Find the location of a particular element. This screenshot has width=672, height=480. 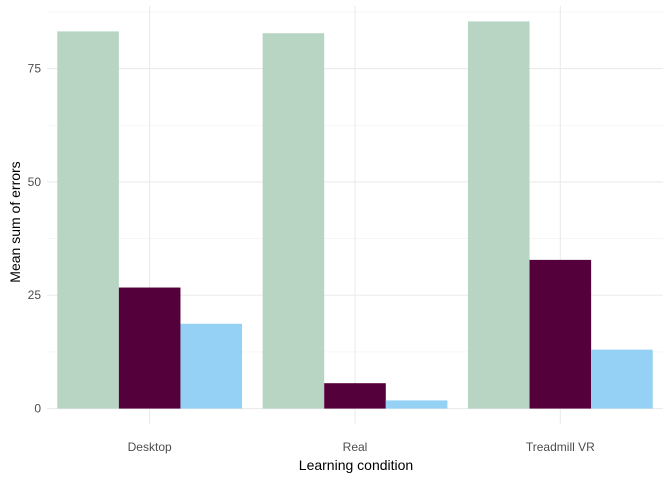

x-axis-title: Learning condition is located at coordinates (356, 465).